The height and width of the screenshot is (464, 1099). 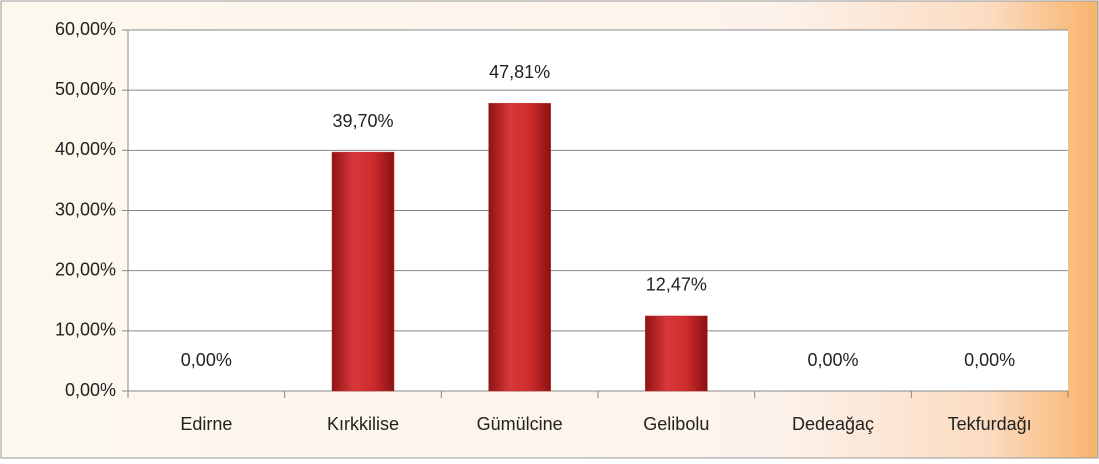 What do you see at coordinates (85, 29) in the screenshot?
I see `y-tick-label: 60,00%` at bounding box center [85, 29].